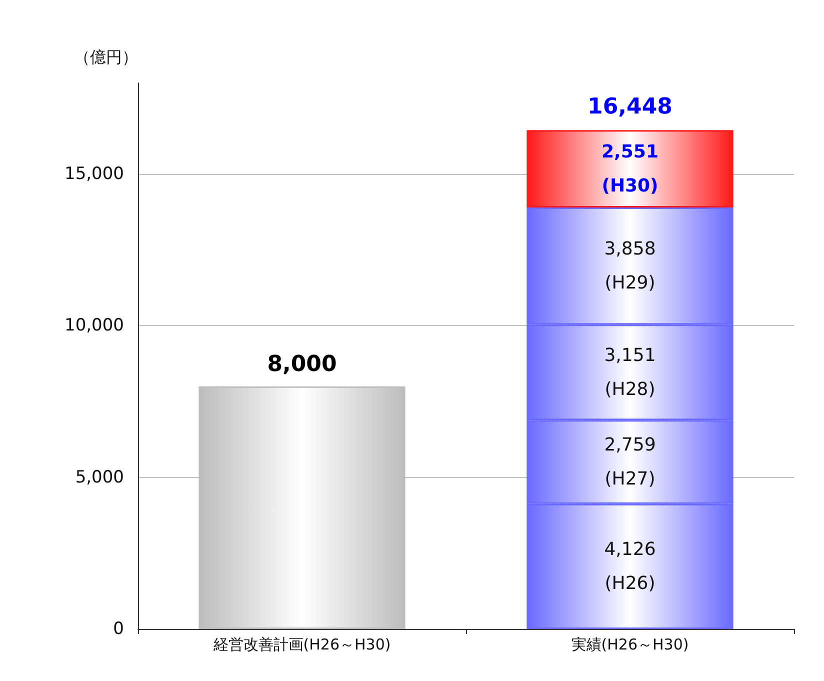 This screenshot has height=681, width=824. What do you see at coordinates (118, 629) in the screenshot?
I see `y-tick-label: 0` at bounding box center [118, 629].